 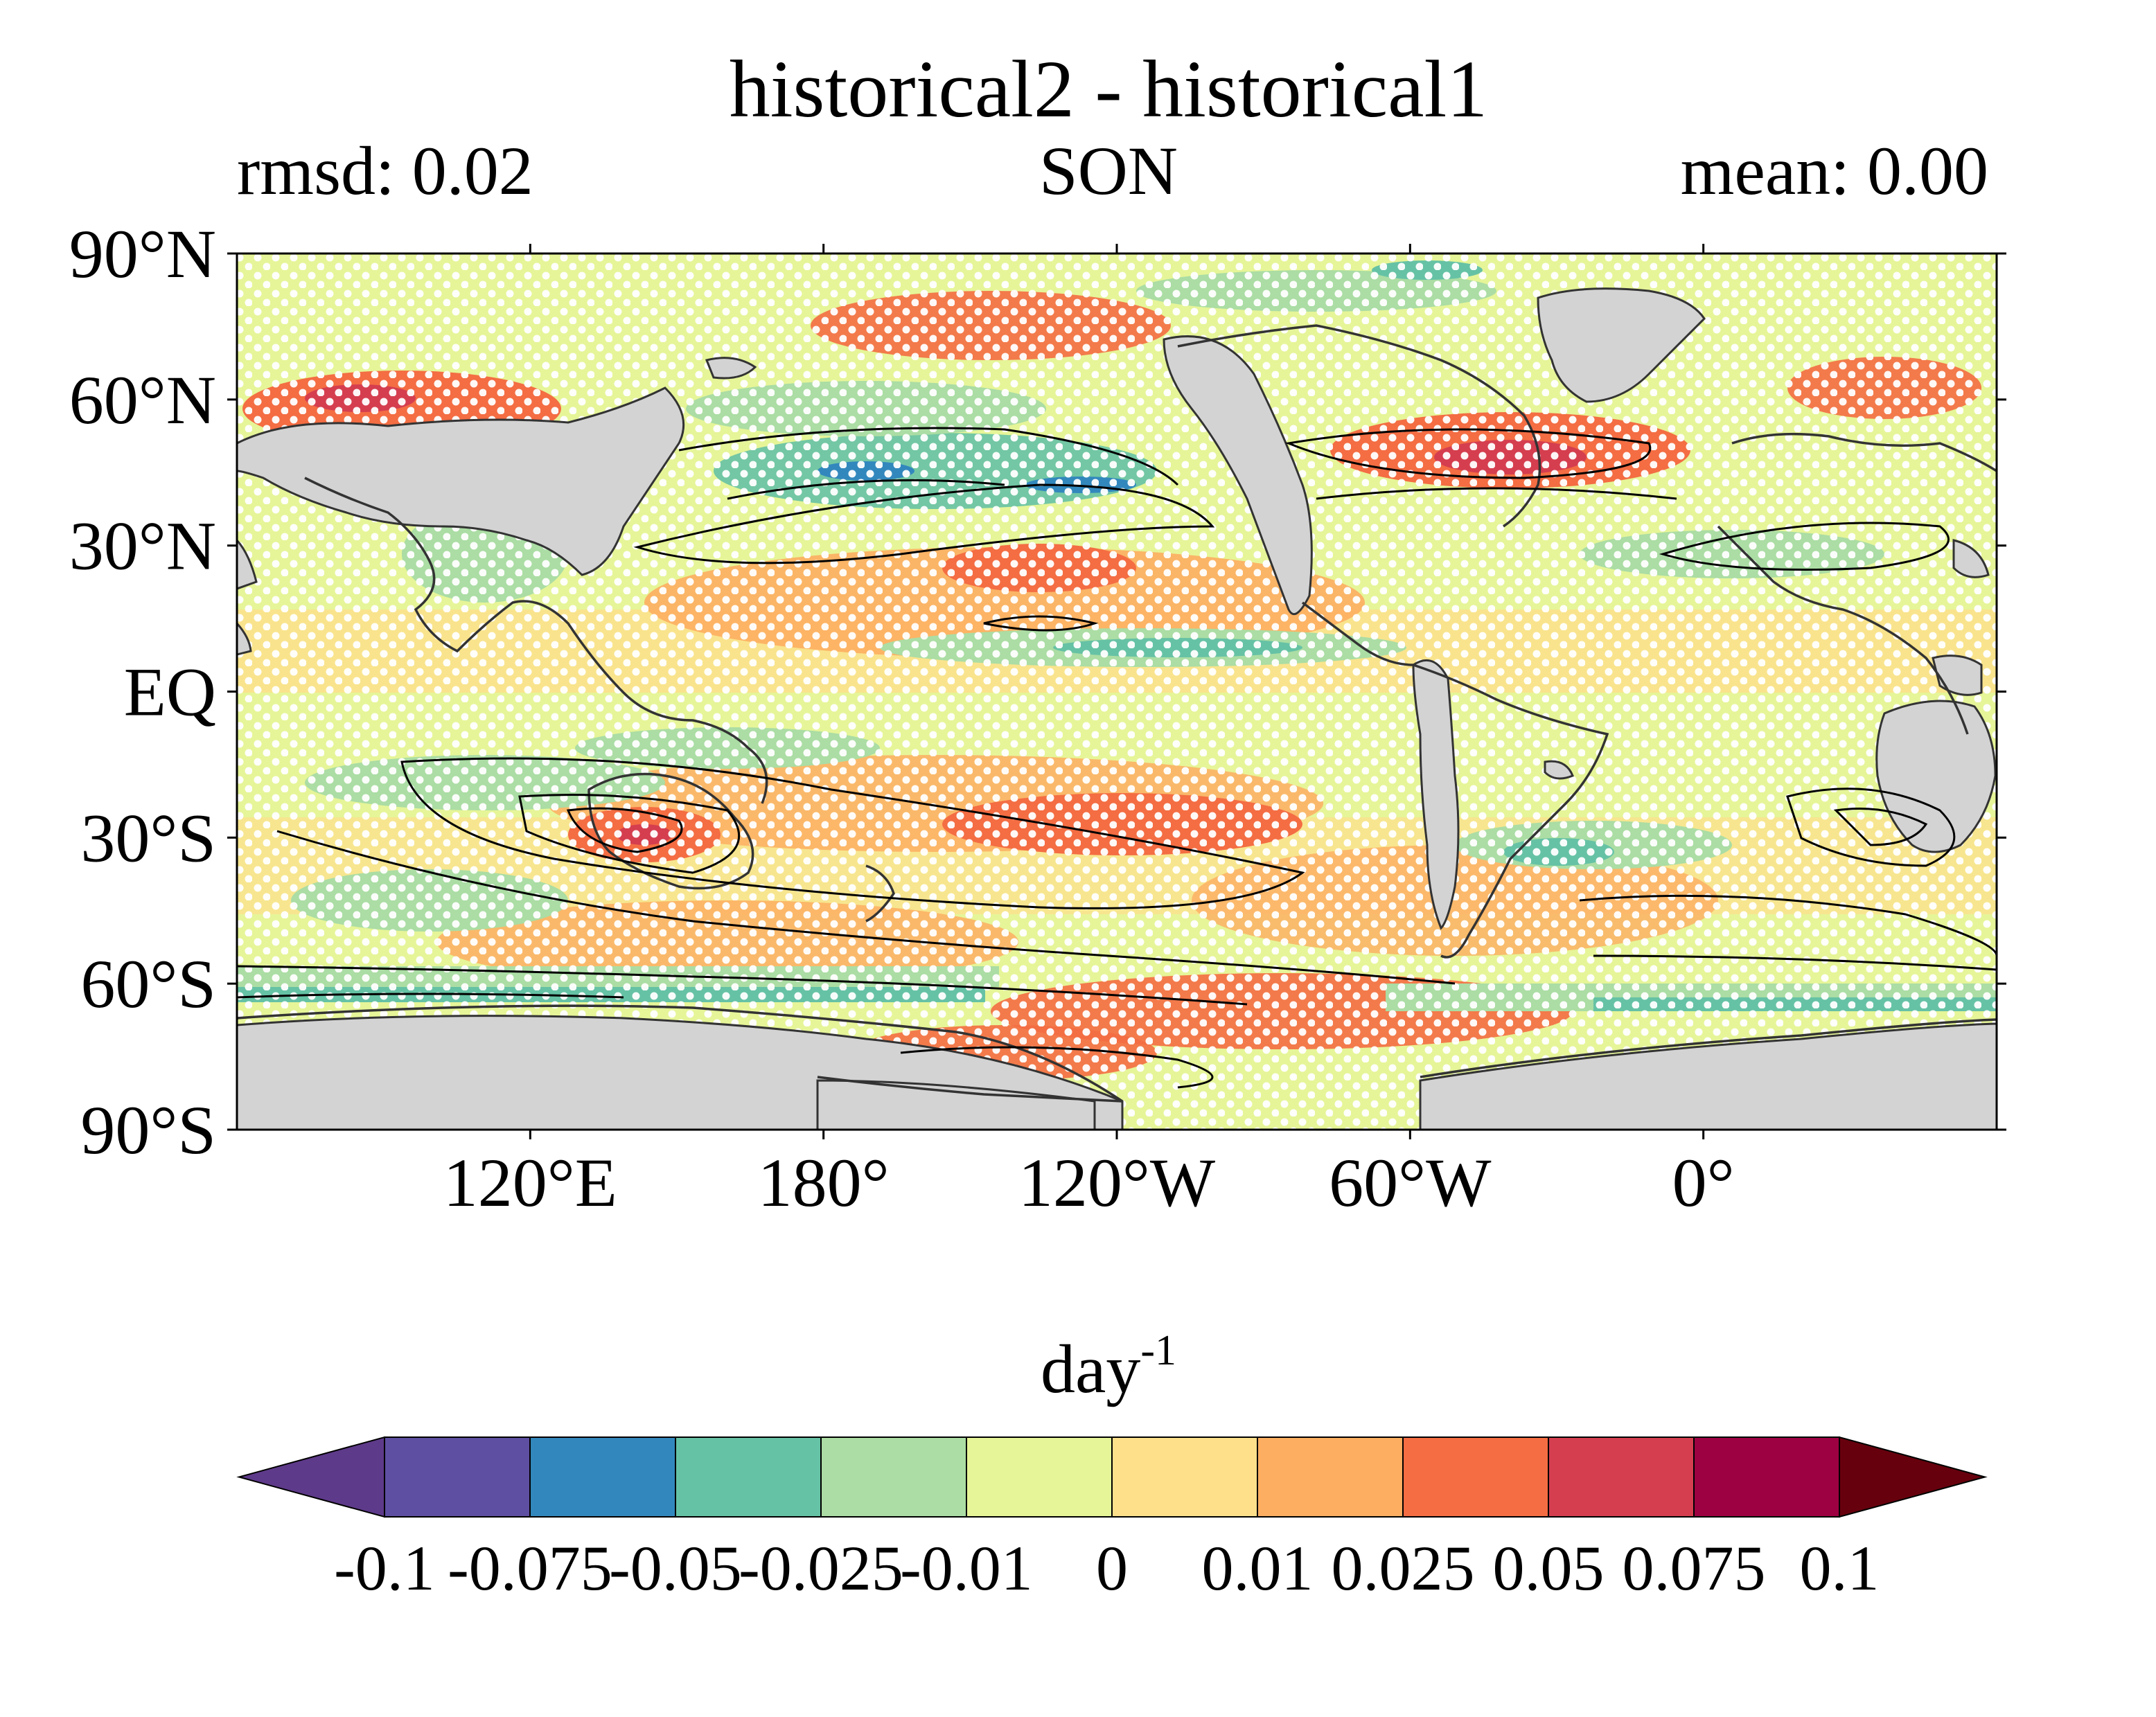 I want to click on lon-tick-label: 180°, so click(x=824, y=1182).